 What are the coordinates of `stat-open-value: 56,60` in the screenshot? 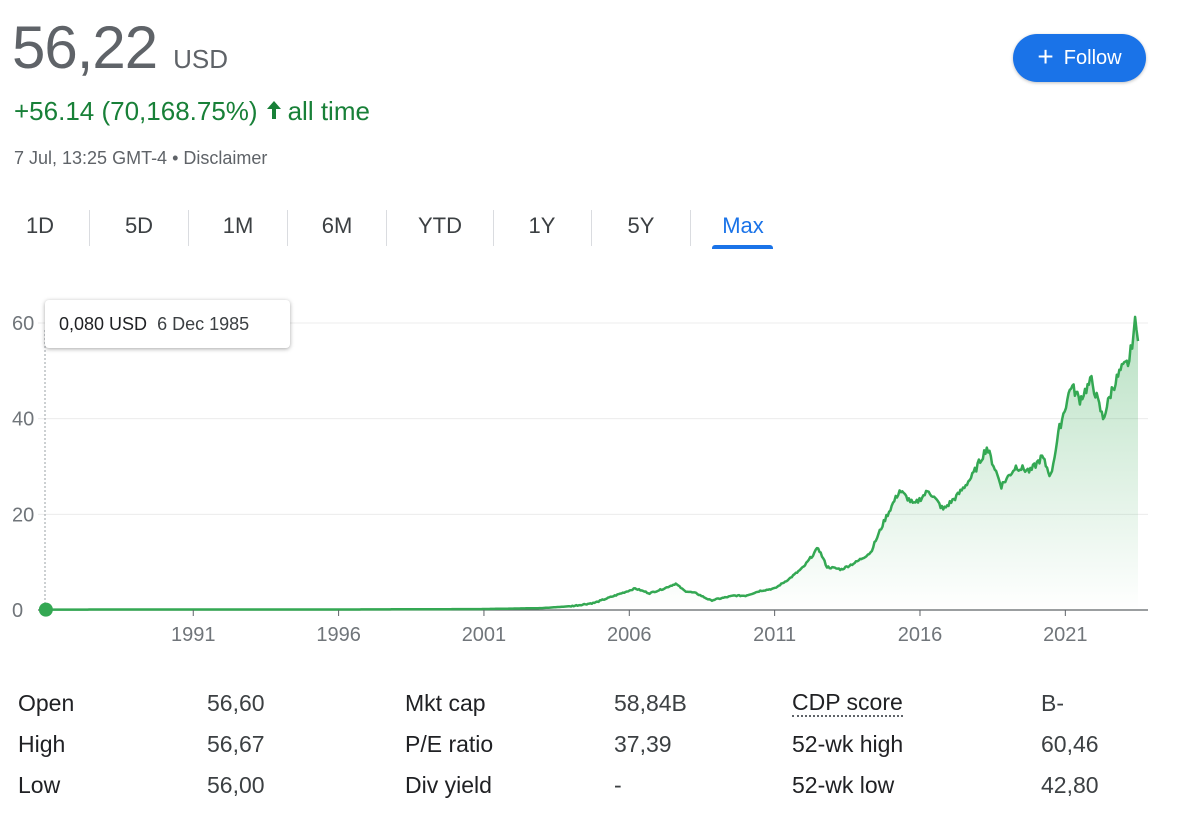 It's located at (236, 703).